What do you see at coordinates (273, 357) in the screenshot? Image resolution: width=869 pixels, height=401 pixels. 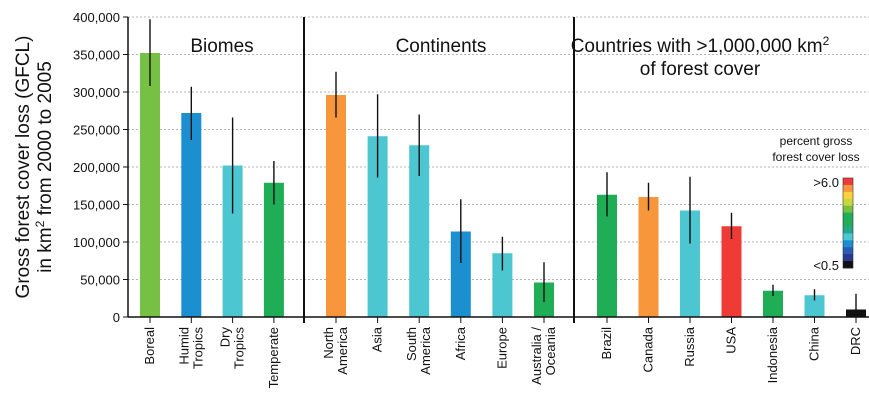 I see `category-label: Temperate` at bounding box center [273, 357].